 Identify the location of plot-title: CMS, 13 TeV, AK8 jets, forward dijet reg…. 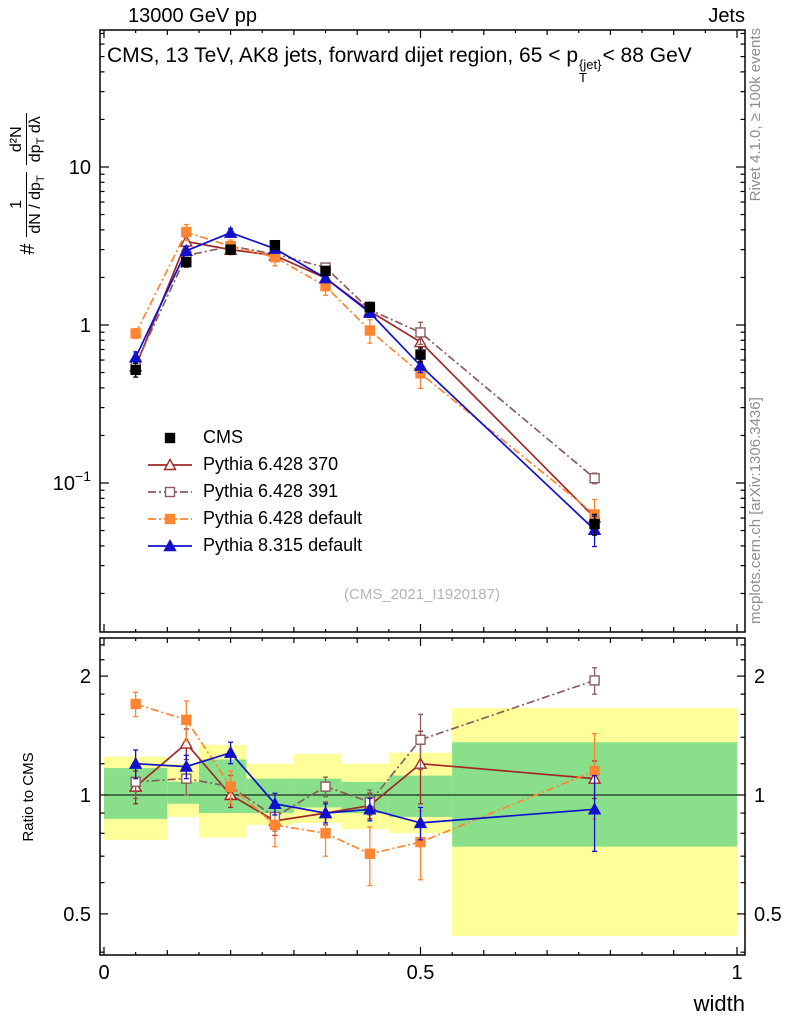
(399, 64).